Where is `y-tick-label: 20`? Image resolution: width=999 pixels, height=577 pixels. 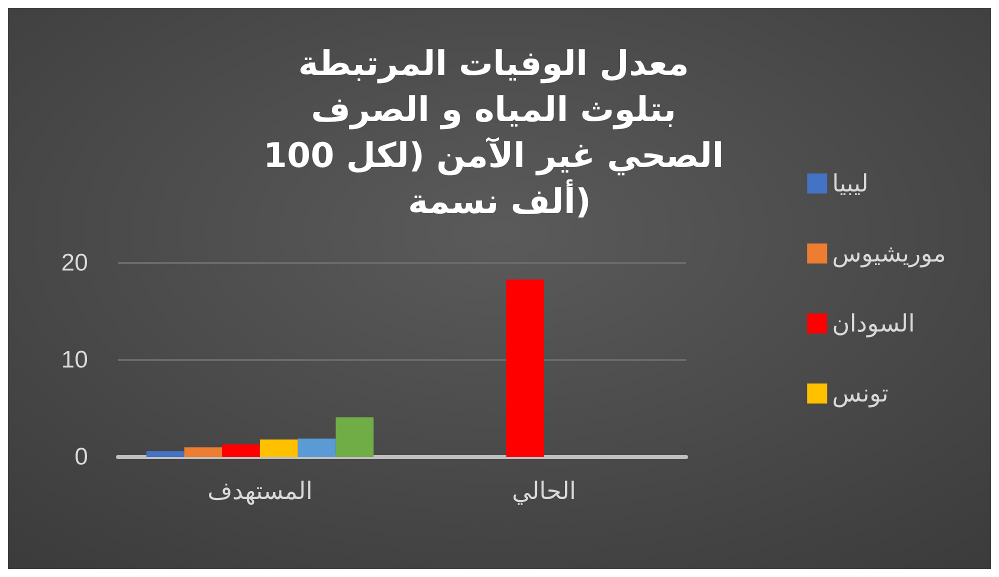
y-tick-label: 20 is located at coordinates (74, 263).